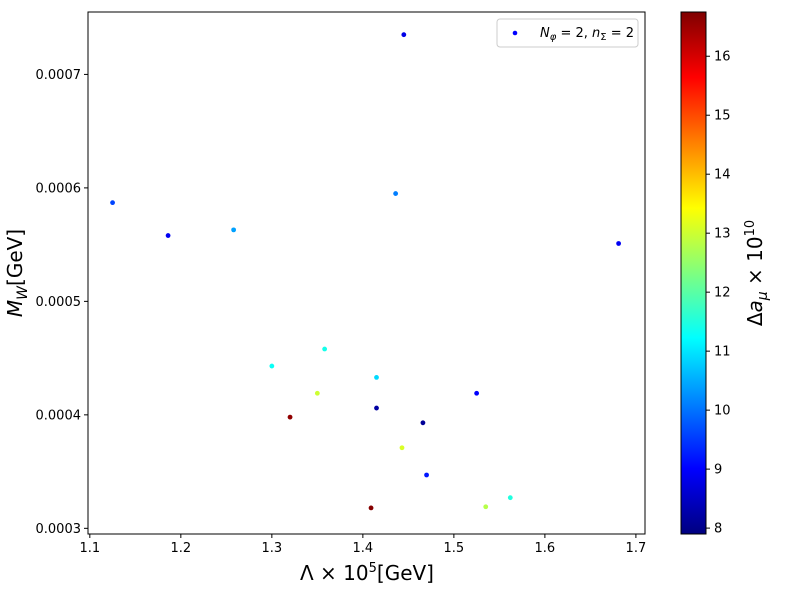 The image size is (800, 600). What do you see at coordinates (272, 548) in the screenshot?
I see `x-tick-label: 1.3` at bounding box center [272, 548].